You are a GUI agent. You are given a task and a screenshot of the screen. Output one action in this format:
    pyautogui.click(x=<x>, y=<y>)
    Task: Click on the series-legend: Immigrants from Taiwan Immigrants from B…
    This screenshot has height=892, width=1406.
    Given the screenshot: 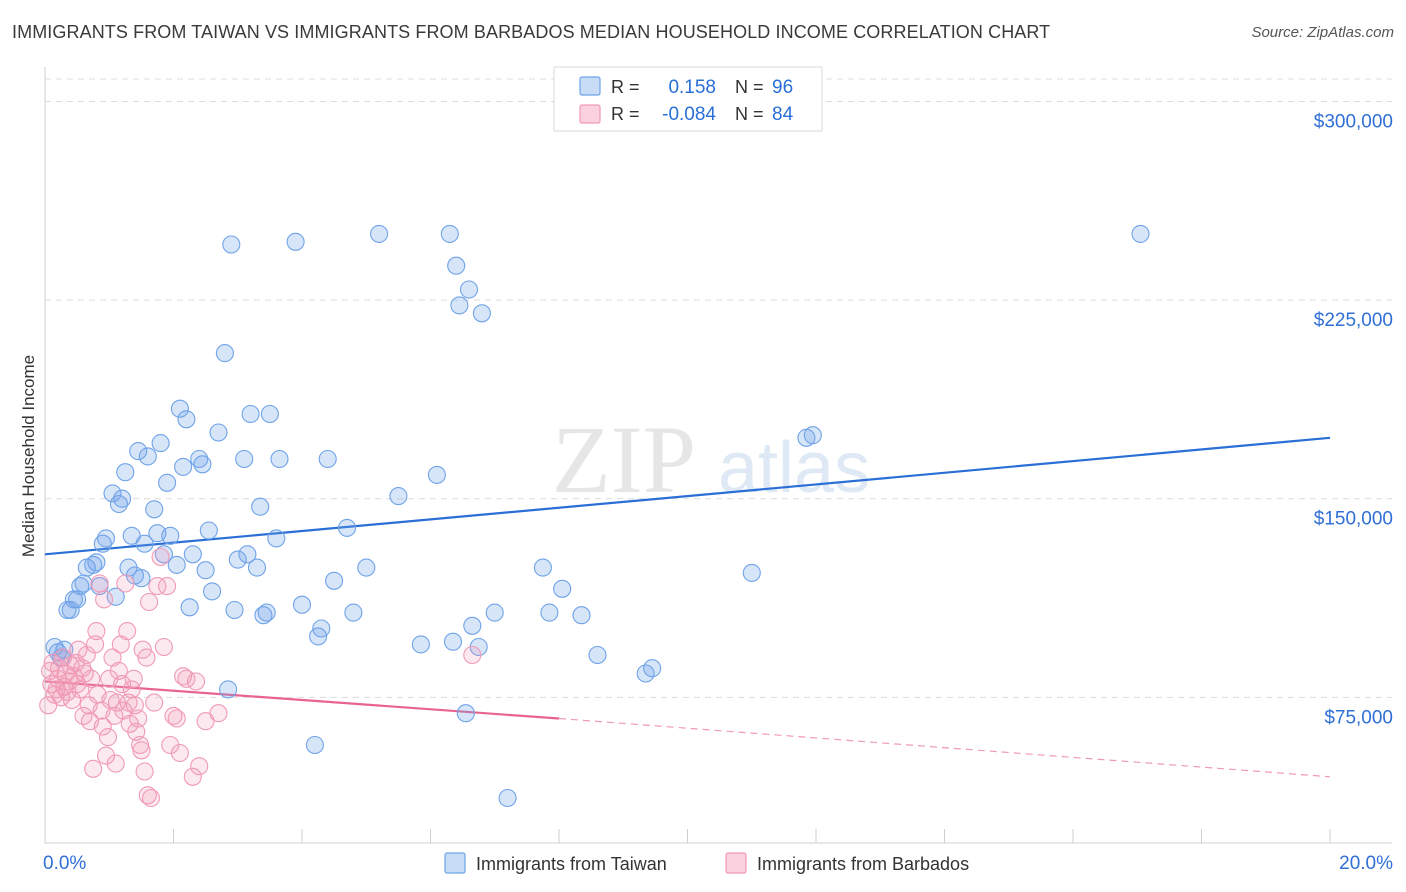 What is the action you would take?
    pyautogui.click(x=706, y=863)
    